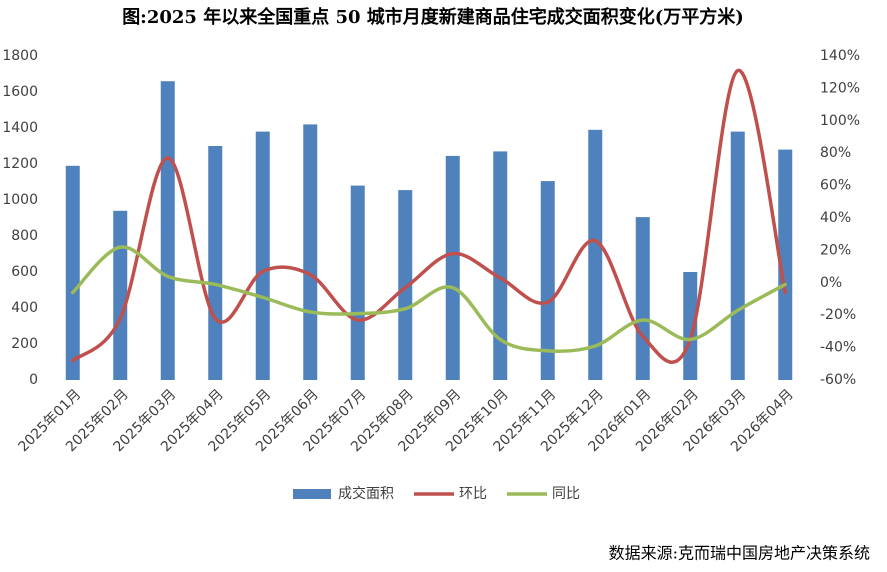 This screenshot has height=572, width=887. What do you see at coordinates (840, 88) in the screenshot?
I see `y2-tick-label: 120%` at bounding box center [840, 88].